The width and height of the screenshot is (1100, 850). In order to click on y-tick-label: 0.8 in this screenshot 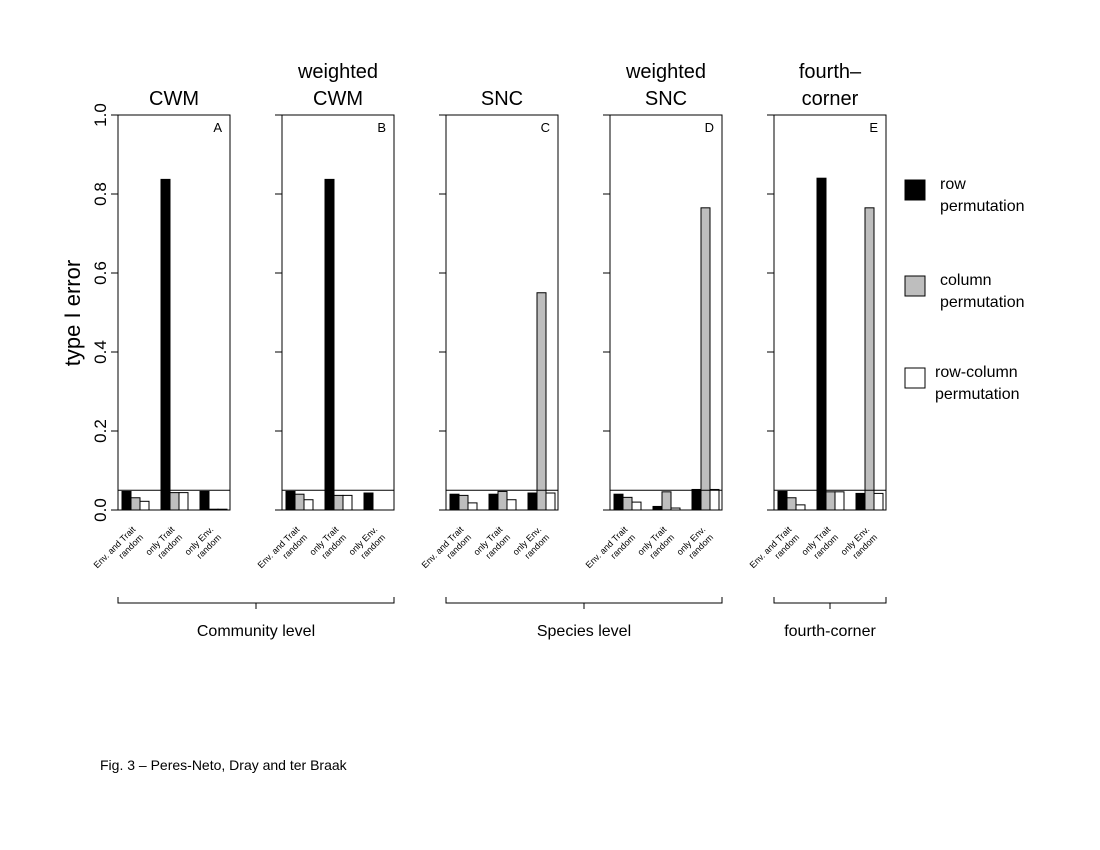, I will do `click(100, 194)`.